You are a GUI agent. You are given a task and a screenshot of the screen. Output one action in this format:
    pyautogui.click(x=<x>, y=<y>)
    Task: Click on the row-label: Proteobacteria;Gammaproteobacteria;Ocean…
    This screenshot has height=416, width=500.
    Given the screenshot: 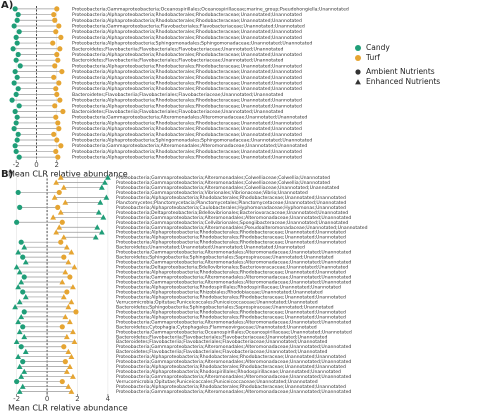 What is the action you would take?
    pyautogui.click(x=234, y=332)
    